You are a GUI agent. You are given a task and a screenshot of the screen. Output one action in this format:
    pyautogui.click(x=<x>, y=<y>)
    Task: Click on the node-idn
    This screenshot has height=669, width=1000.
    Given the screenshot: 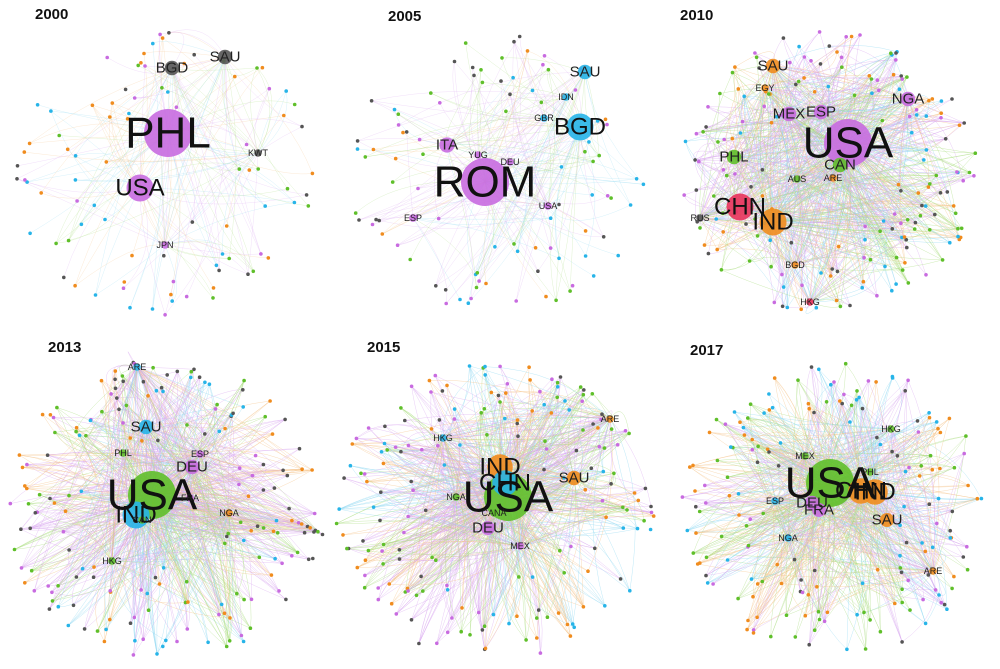 What is the action you would take?
    pyautogui.click(x=566, y=97)
    